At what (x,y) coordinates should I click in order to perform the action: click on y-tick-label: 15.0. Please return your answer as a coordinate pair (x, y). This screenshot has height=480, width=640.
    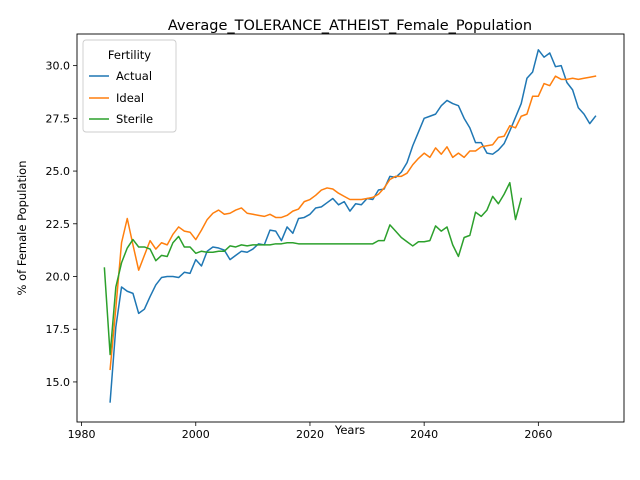
    Looking at the image, I should click on (58, 382).